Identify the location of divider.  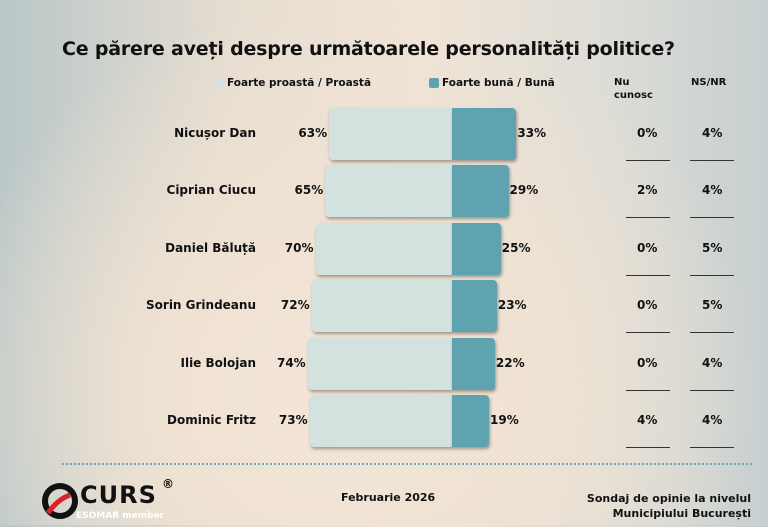
(407, 464).